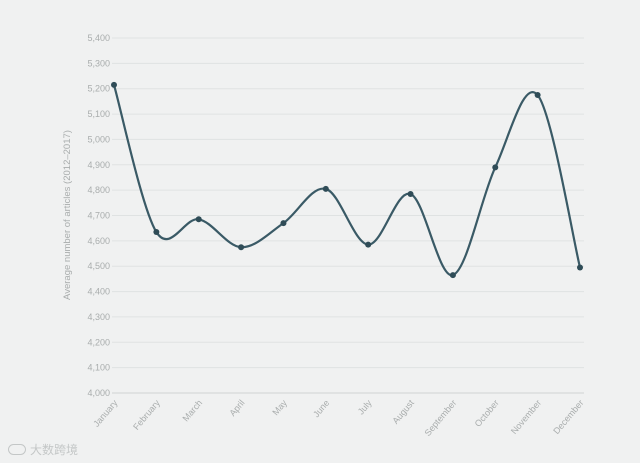 The height and width of the screenshot is (463, 640). What do you see at coordinates (67, 215) in the screenshot?
I see `y-axis-label: Average number of articles (2012–2017)` at bounding box center [67, 215].